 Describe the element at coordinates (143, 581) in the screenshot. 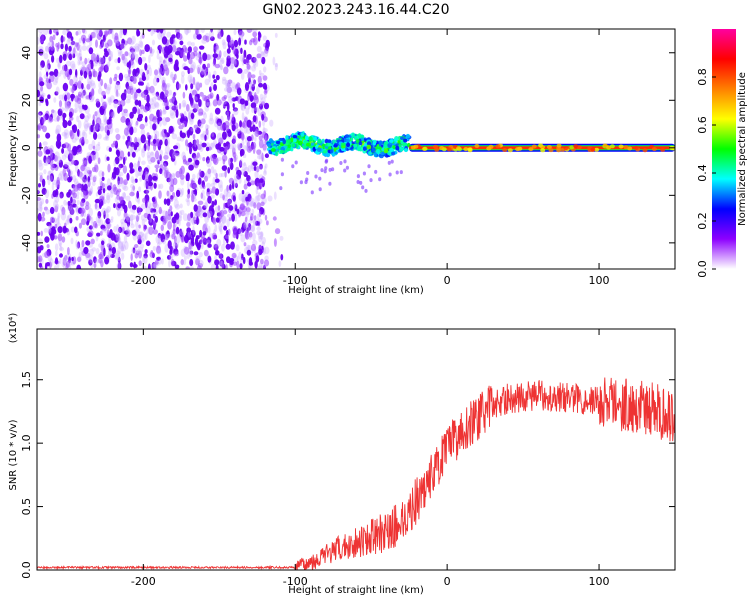

I see `snr-x-tick-label: -200` at that location.